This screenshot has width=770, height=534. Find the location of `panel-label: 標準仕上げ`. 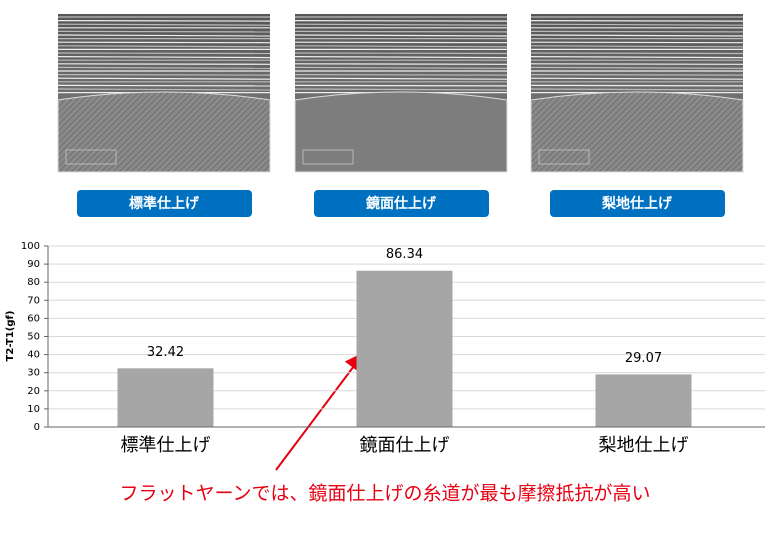

panel-label: 標準仕上げ is located at coordinates (164, 203).